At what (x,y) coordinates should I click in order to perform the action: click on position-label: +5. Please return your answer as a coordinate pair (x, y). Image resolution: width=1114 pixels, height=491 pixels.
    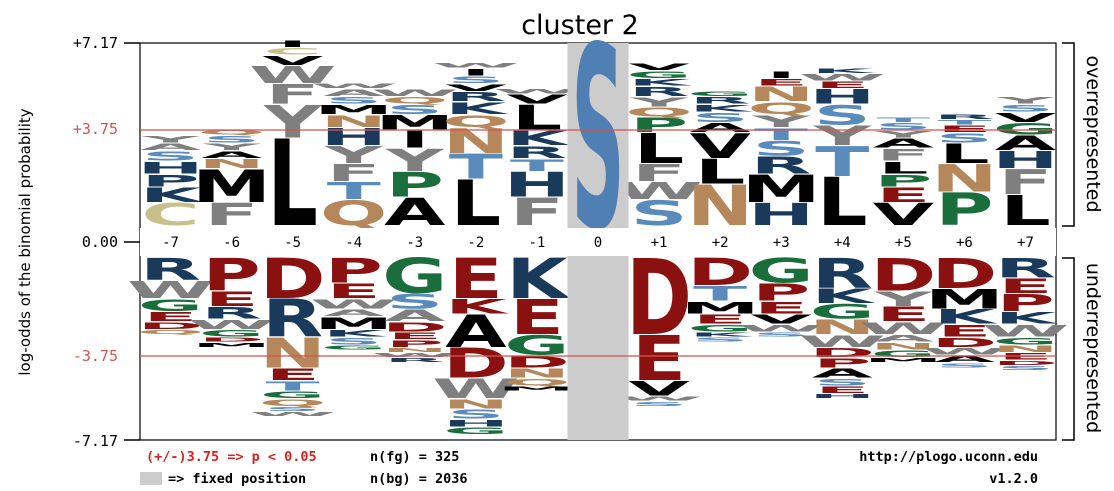
    Looking at the image, I should click on (903, 243).